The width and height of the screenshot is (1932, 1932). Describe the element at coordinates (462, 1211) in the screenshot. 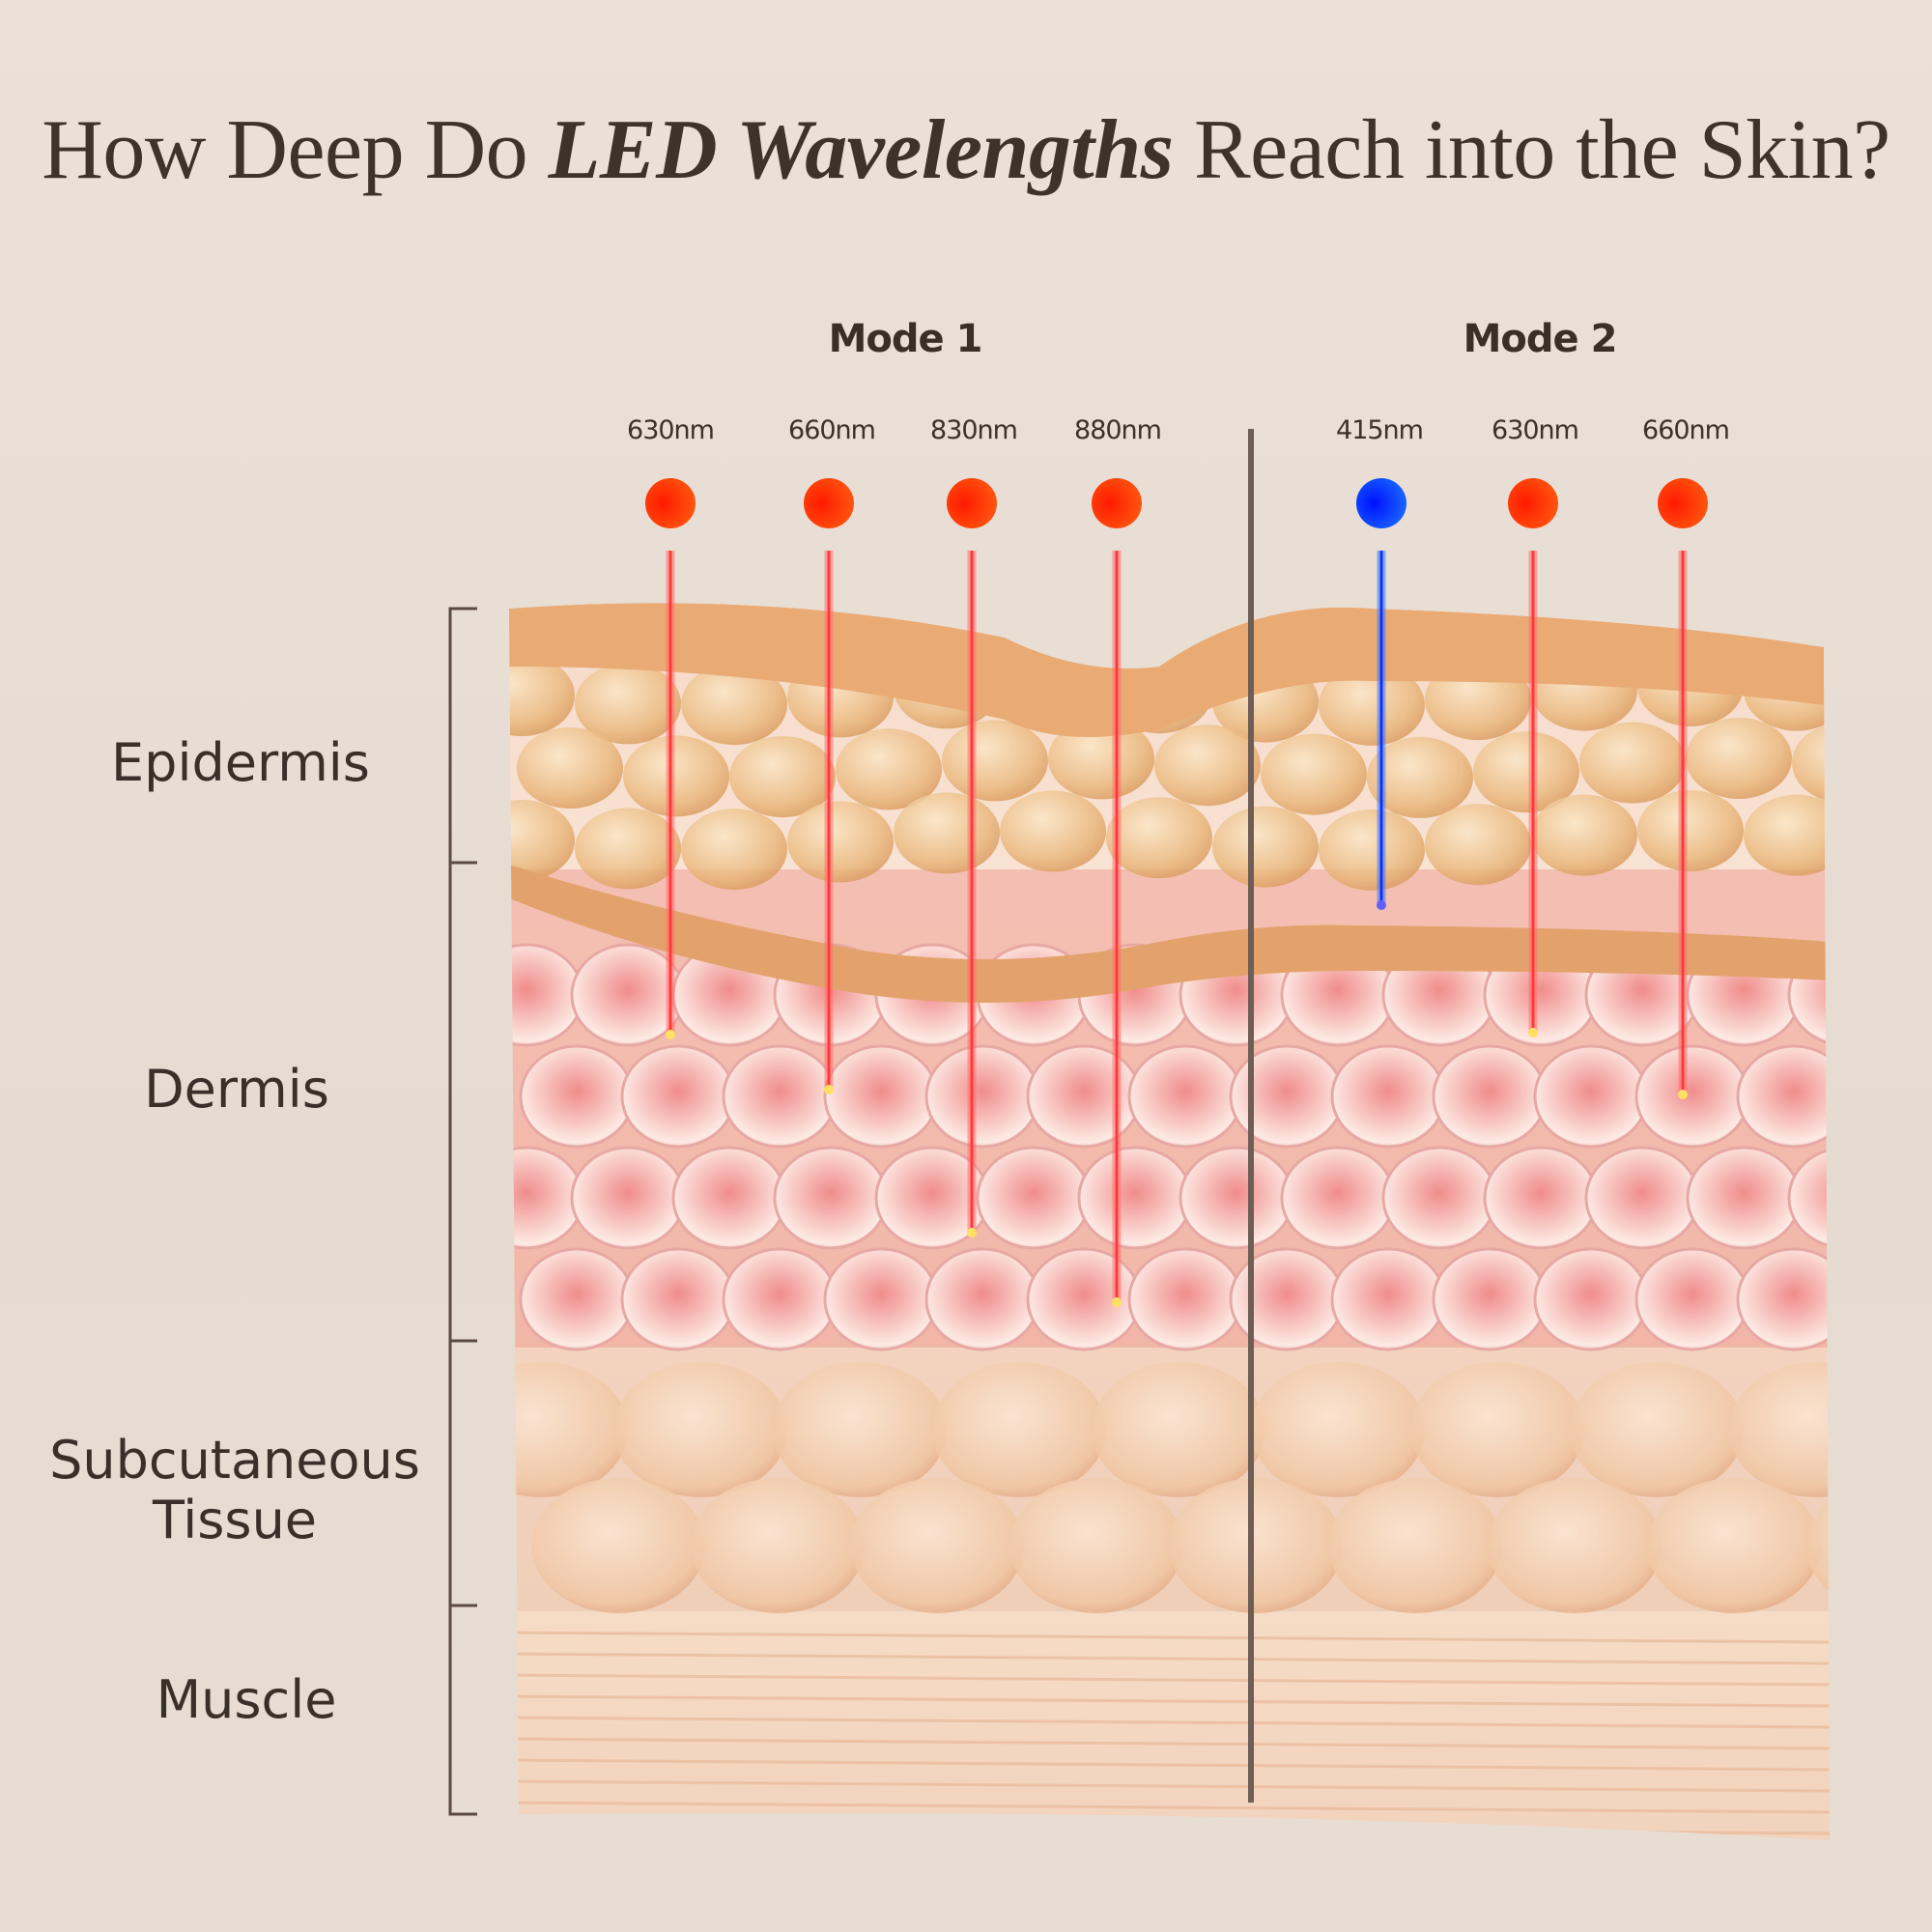

I see `bracket-main` at that location.